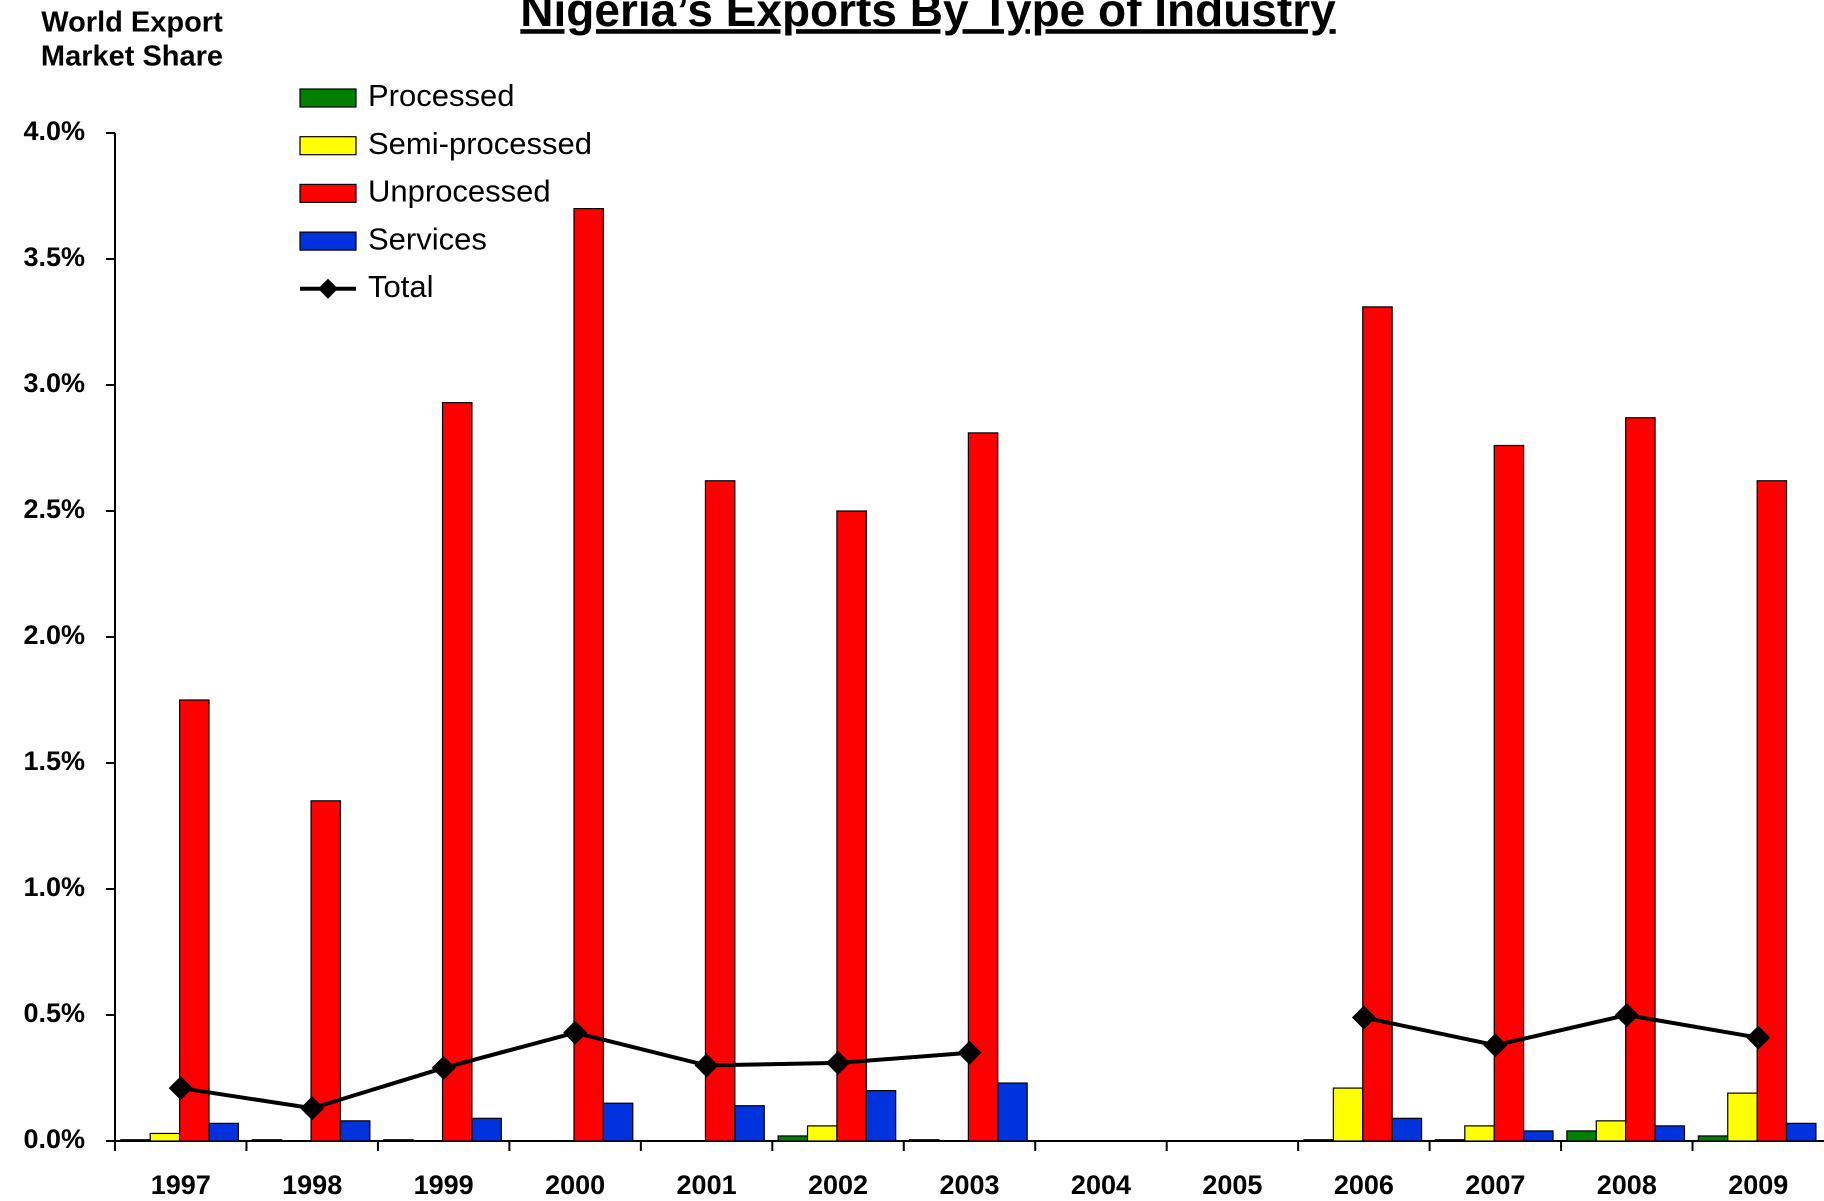 The image size is (1824, 1201). I want to click on x-tick-label: 2000, so click(575, 1185).